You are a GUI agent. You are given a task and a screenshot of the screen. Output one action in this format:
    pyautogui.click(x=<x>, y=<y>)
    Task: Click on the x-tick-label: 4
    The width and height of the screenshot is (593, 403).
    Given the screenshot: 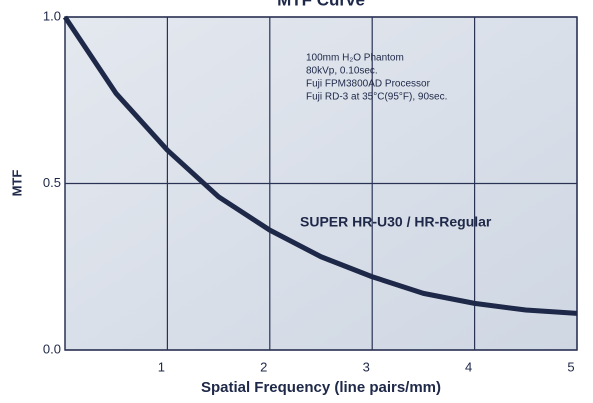 What is the action you would take?
    pyautogui.click(x=468, y=366)
    